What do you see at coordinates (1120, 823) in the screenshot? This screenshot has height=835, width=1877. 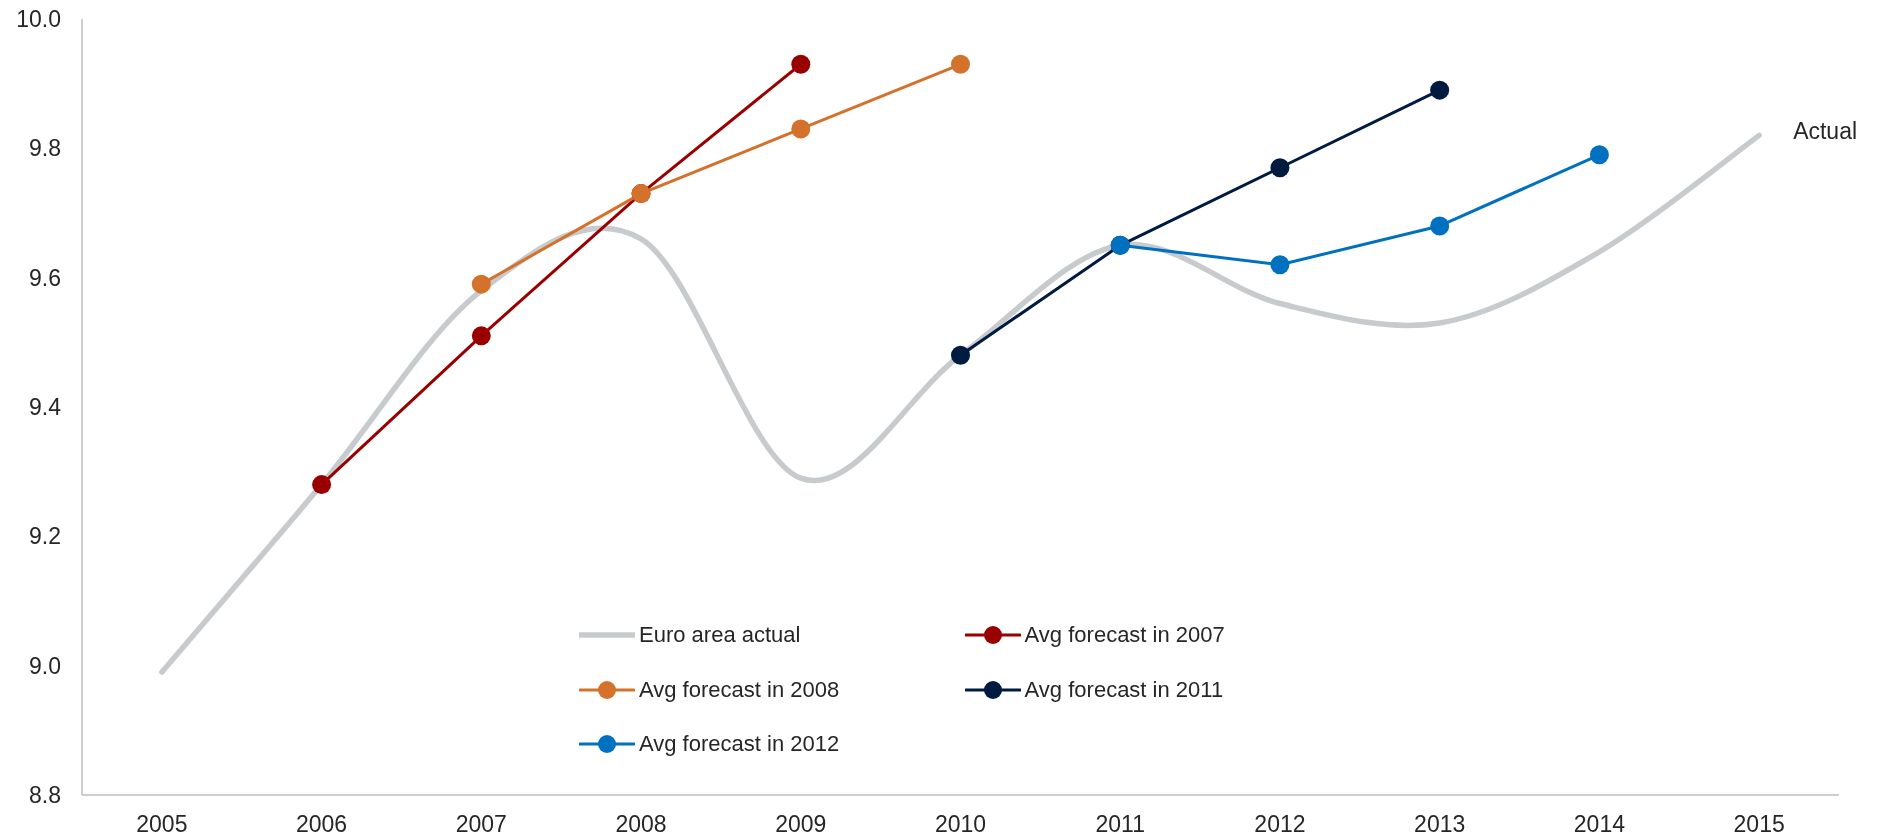 I see `x-tick-label: 2011` at bounding box center [1120, 823].